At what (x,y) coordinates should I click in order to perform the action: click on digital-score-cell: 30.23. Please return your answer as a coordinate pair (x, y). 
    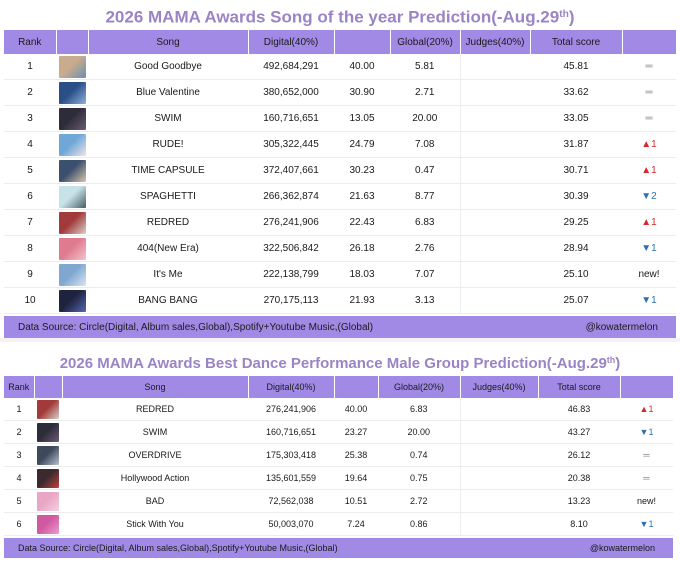
    Looking at the image, I should click on (362, 170).